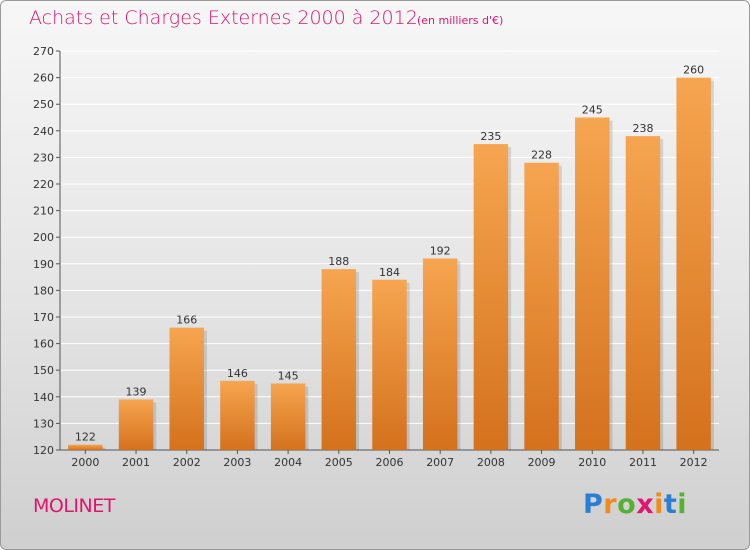  What do you see at coordinates (490, 136) in the screenshot?
I see `data-label: 235` at bounding box center [490, 136].